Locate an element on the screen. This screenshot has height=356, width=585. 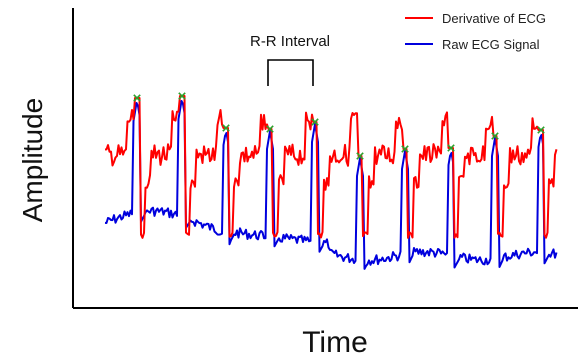
legend-label-raw: Raw ECG Signal is located at coordinates (491, 44).